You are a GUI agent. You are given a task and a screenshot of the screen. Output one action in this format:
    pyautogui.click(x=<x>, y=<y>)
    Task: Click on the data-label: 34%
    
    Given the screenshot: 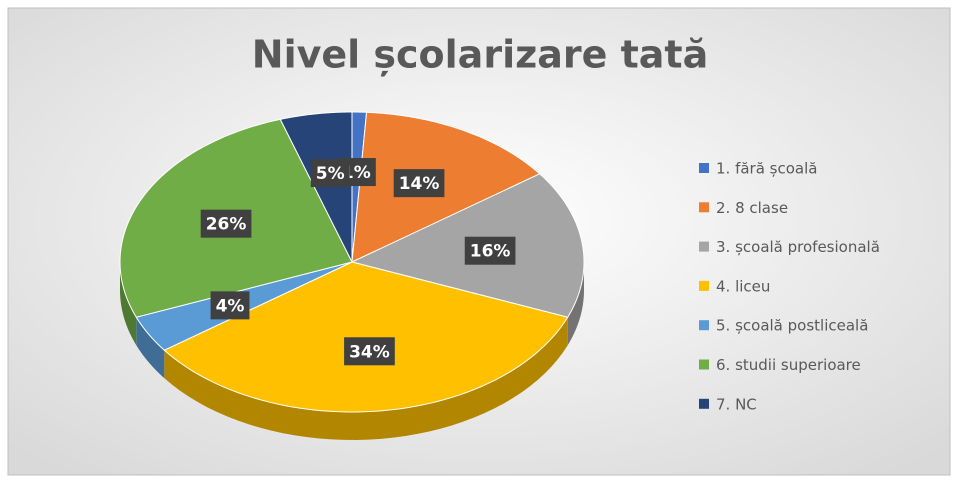 What is the action you would take?
    pyautogui.click(x=369, y=351)
    